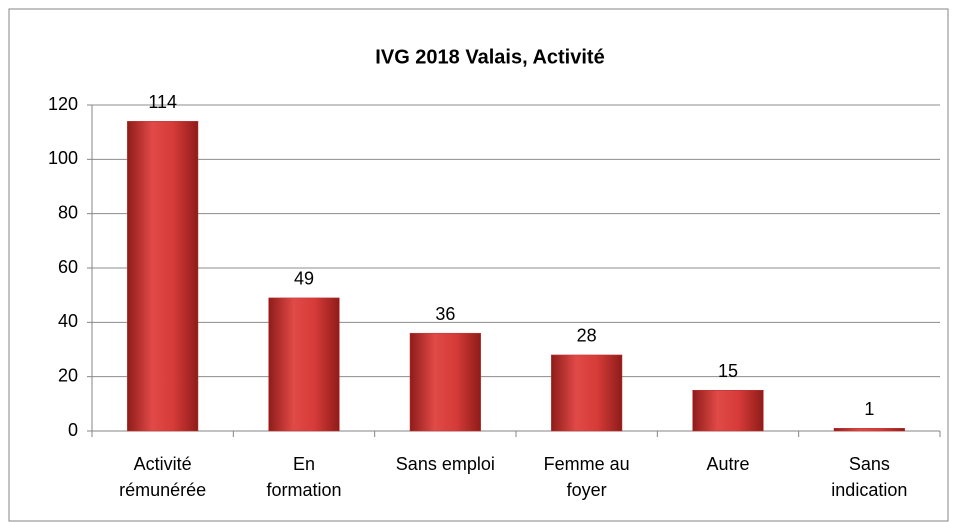  What do you see at coordinates (68, 267) in the screenshot?
I see `y-tick-label: 60` at bounding box center [68, 267].